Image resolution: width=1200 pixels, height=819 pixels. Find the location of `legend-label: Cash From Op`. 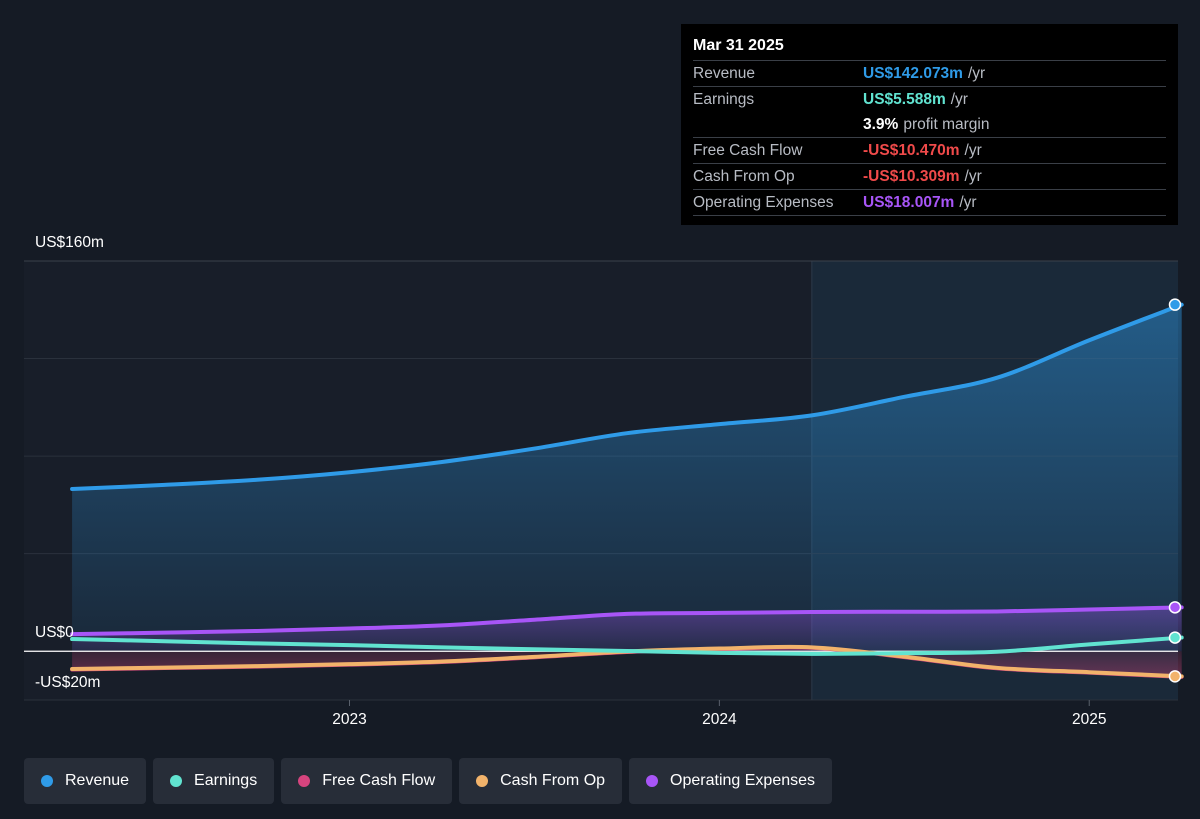

legend-label: Cash From Op is located at coordinates (553, 780).